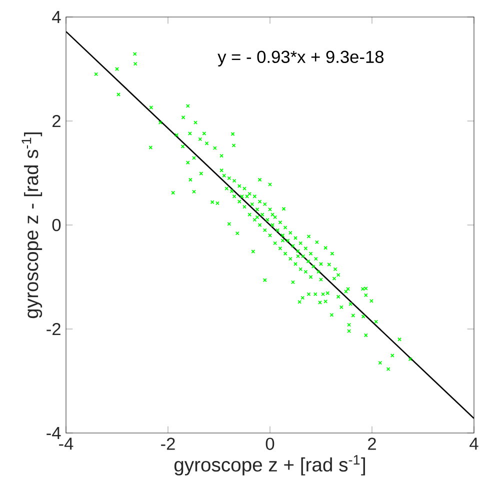  What do you see at coordinates (56, 121) in the screenshot?
I see `y-tick-label: 2` at bounding box center [56, 121].